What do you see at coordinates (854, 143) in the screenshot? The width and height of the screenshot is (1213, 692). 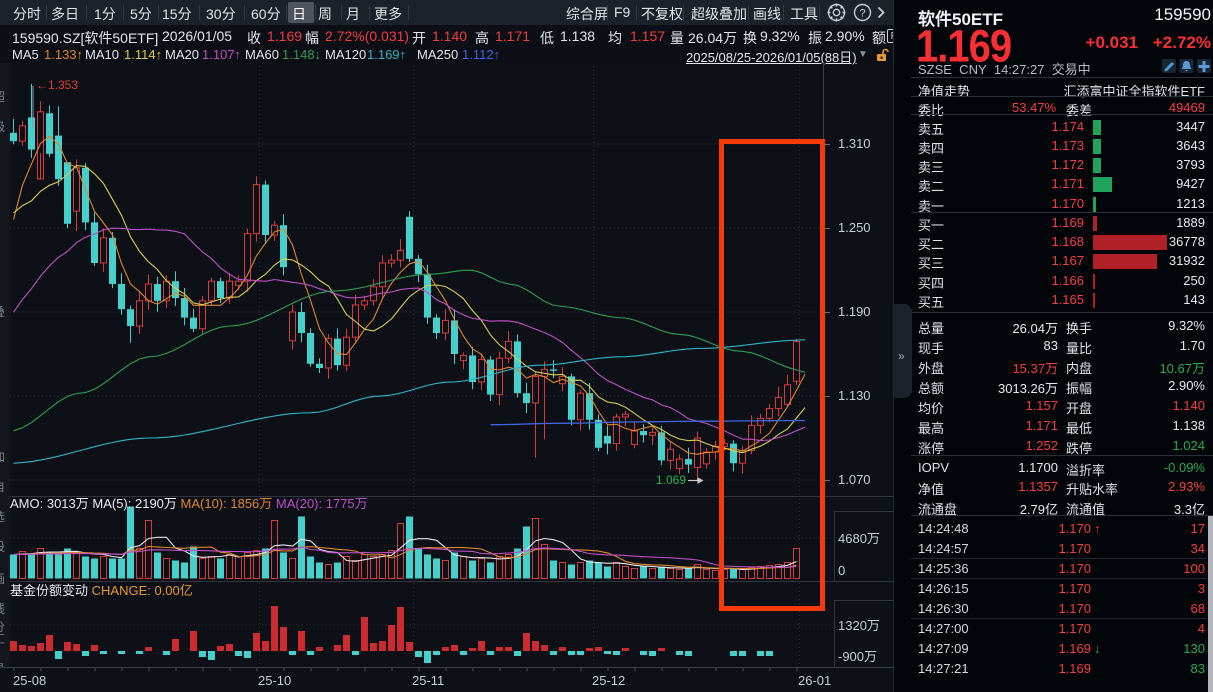 I see `svg-text: 1.310` at bounding box center [854, 143].